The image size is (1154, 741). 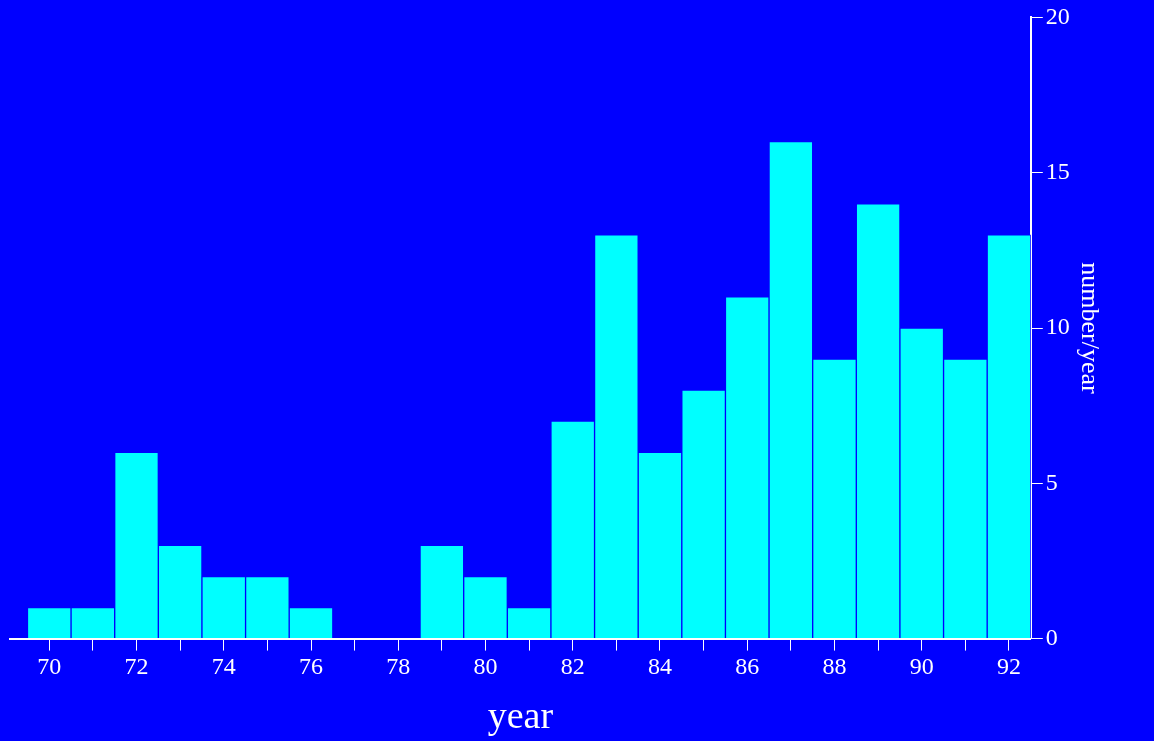 I want to click on x-tick-label: 82, so click(x=572, y=666).